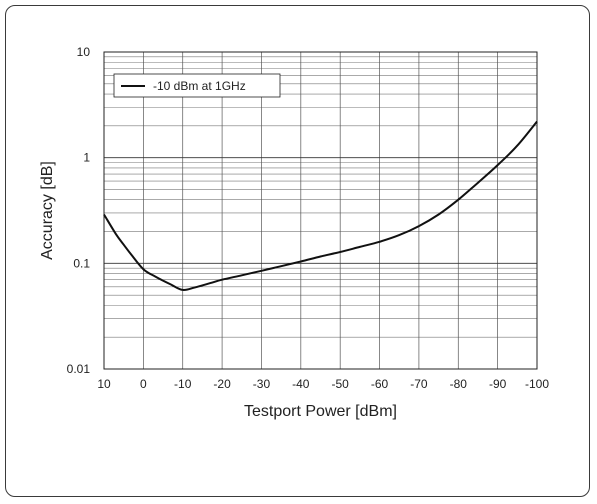 The height and width of the screenshot is (504, 597). Describe the element at coordinates (301, 384) in the screenshot. I see `x-tick-label: -40` at that location.